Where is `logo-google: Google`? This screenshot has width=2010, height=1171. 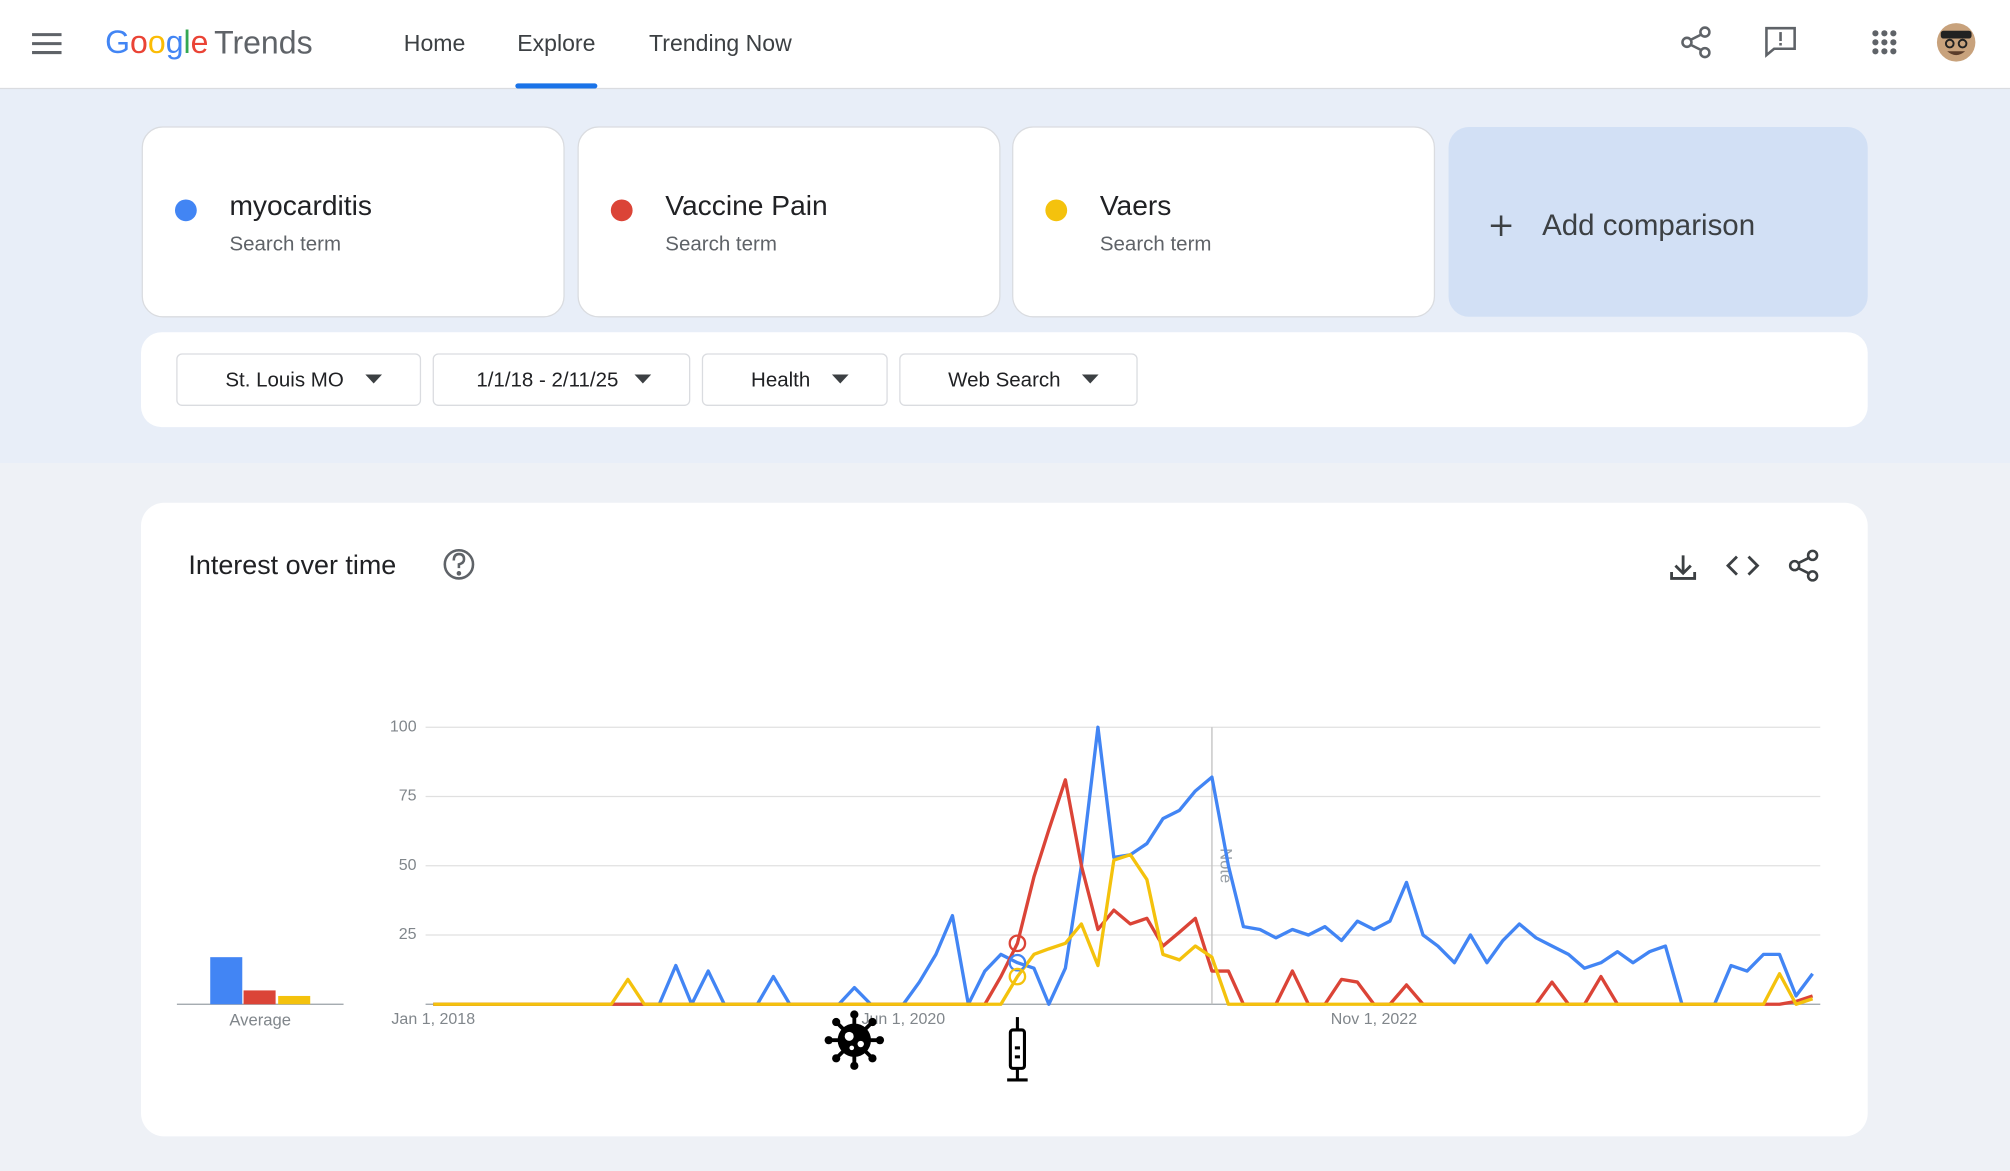
logo-google: Google is located at coordinates (156, 42).